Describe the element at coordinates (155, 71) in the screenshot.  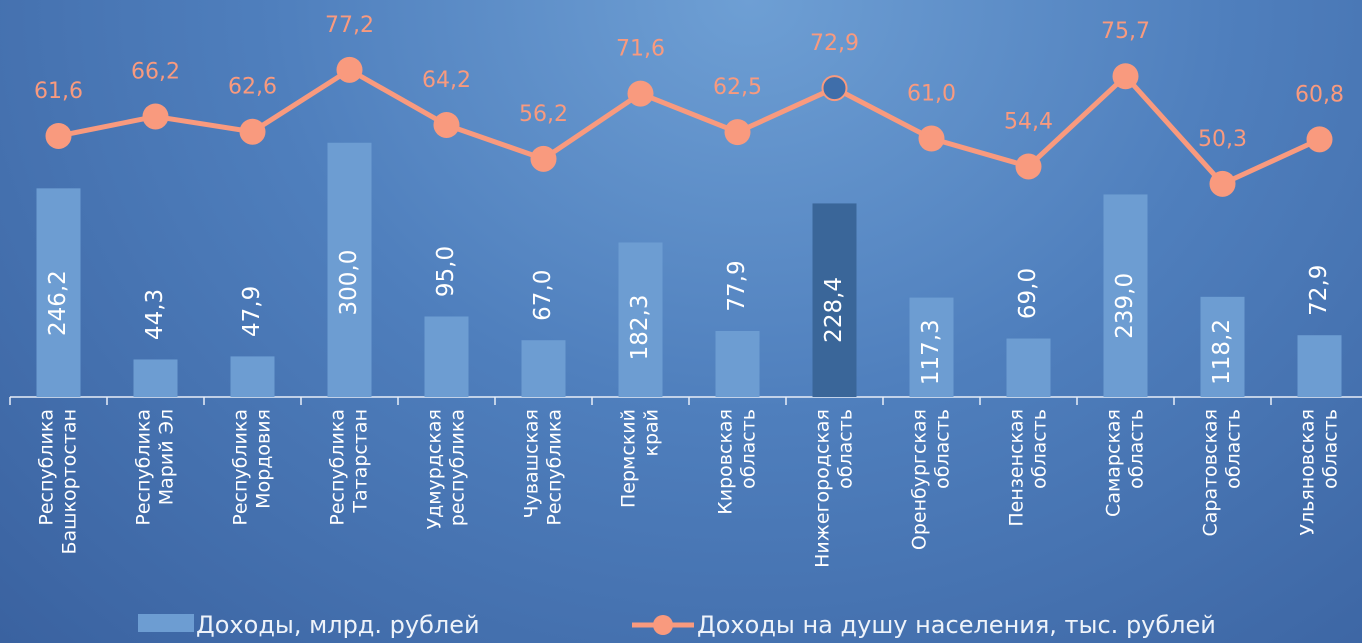
I see `line-value-label: 66,2` at that location.